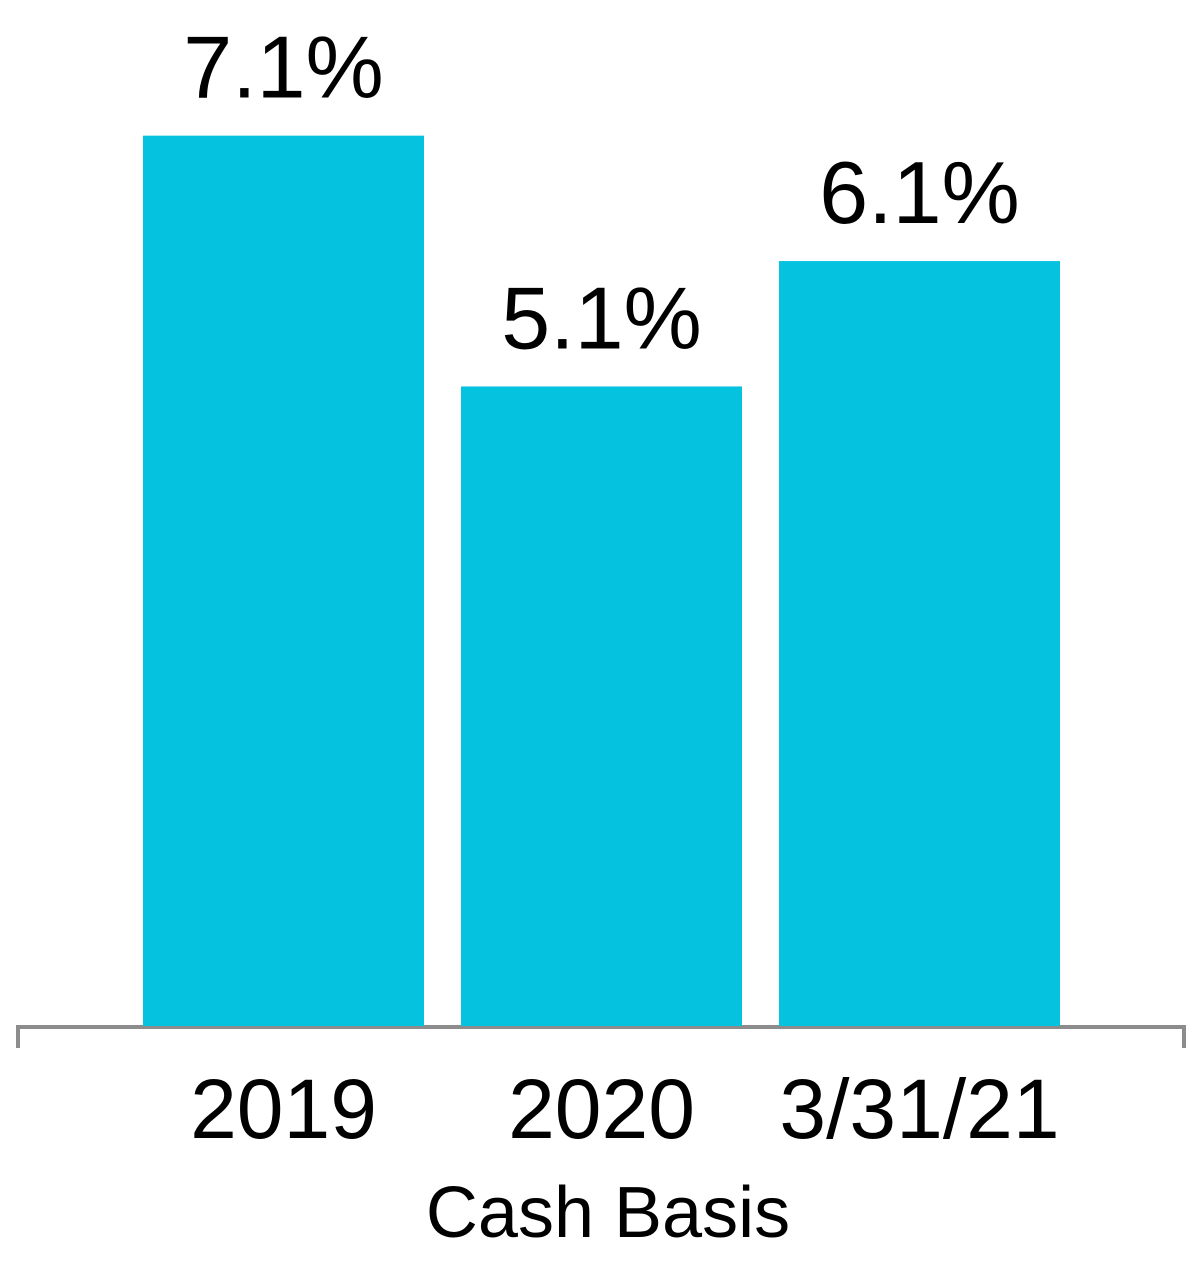 The height and width of the screenshot is (1267, 1200). What do you see at coordinates (919, 192) in the screenshot?
I see `value-label: 6.1%` at bounding box center [919, 192].